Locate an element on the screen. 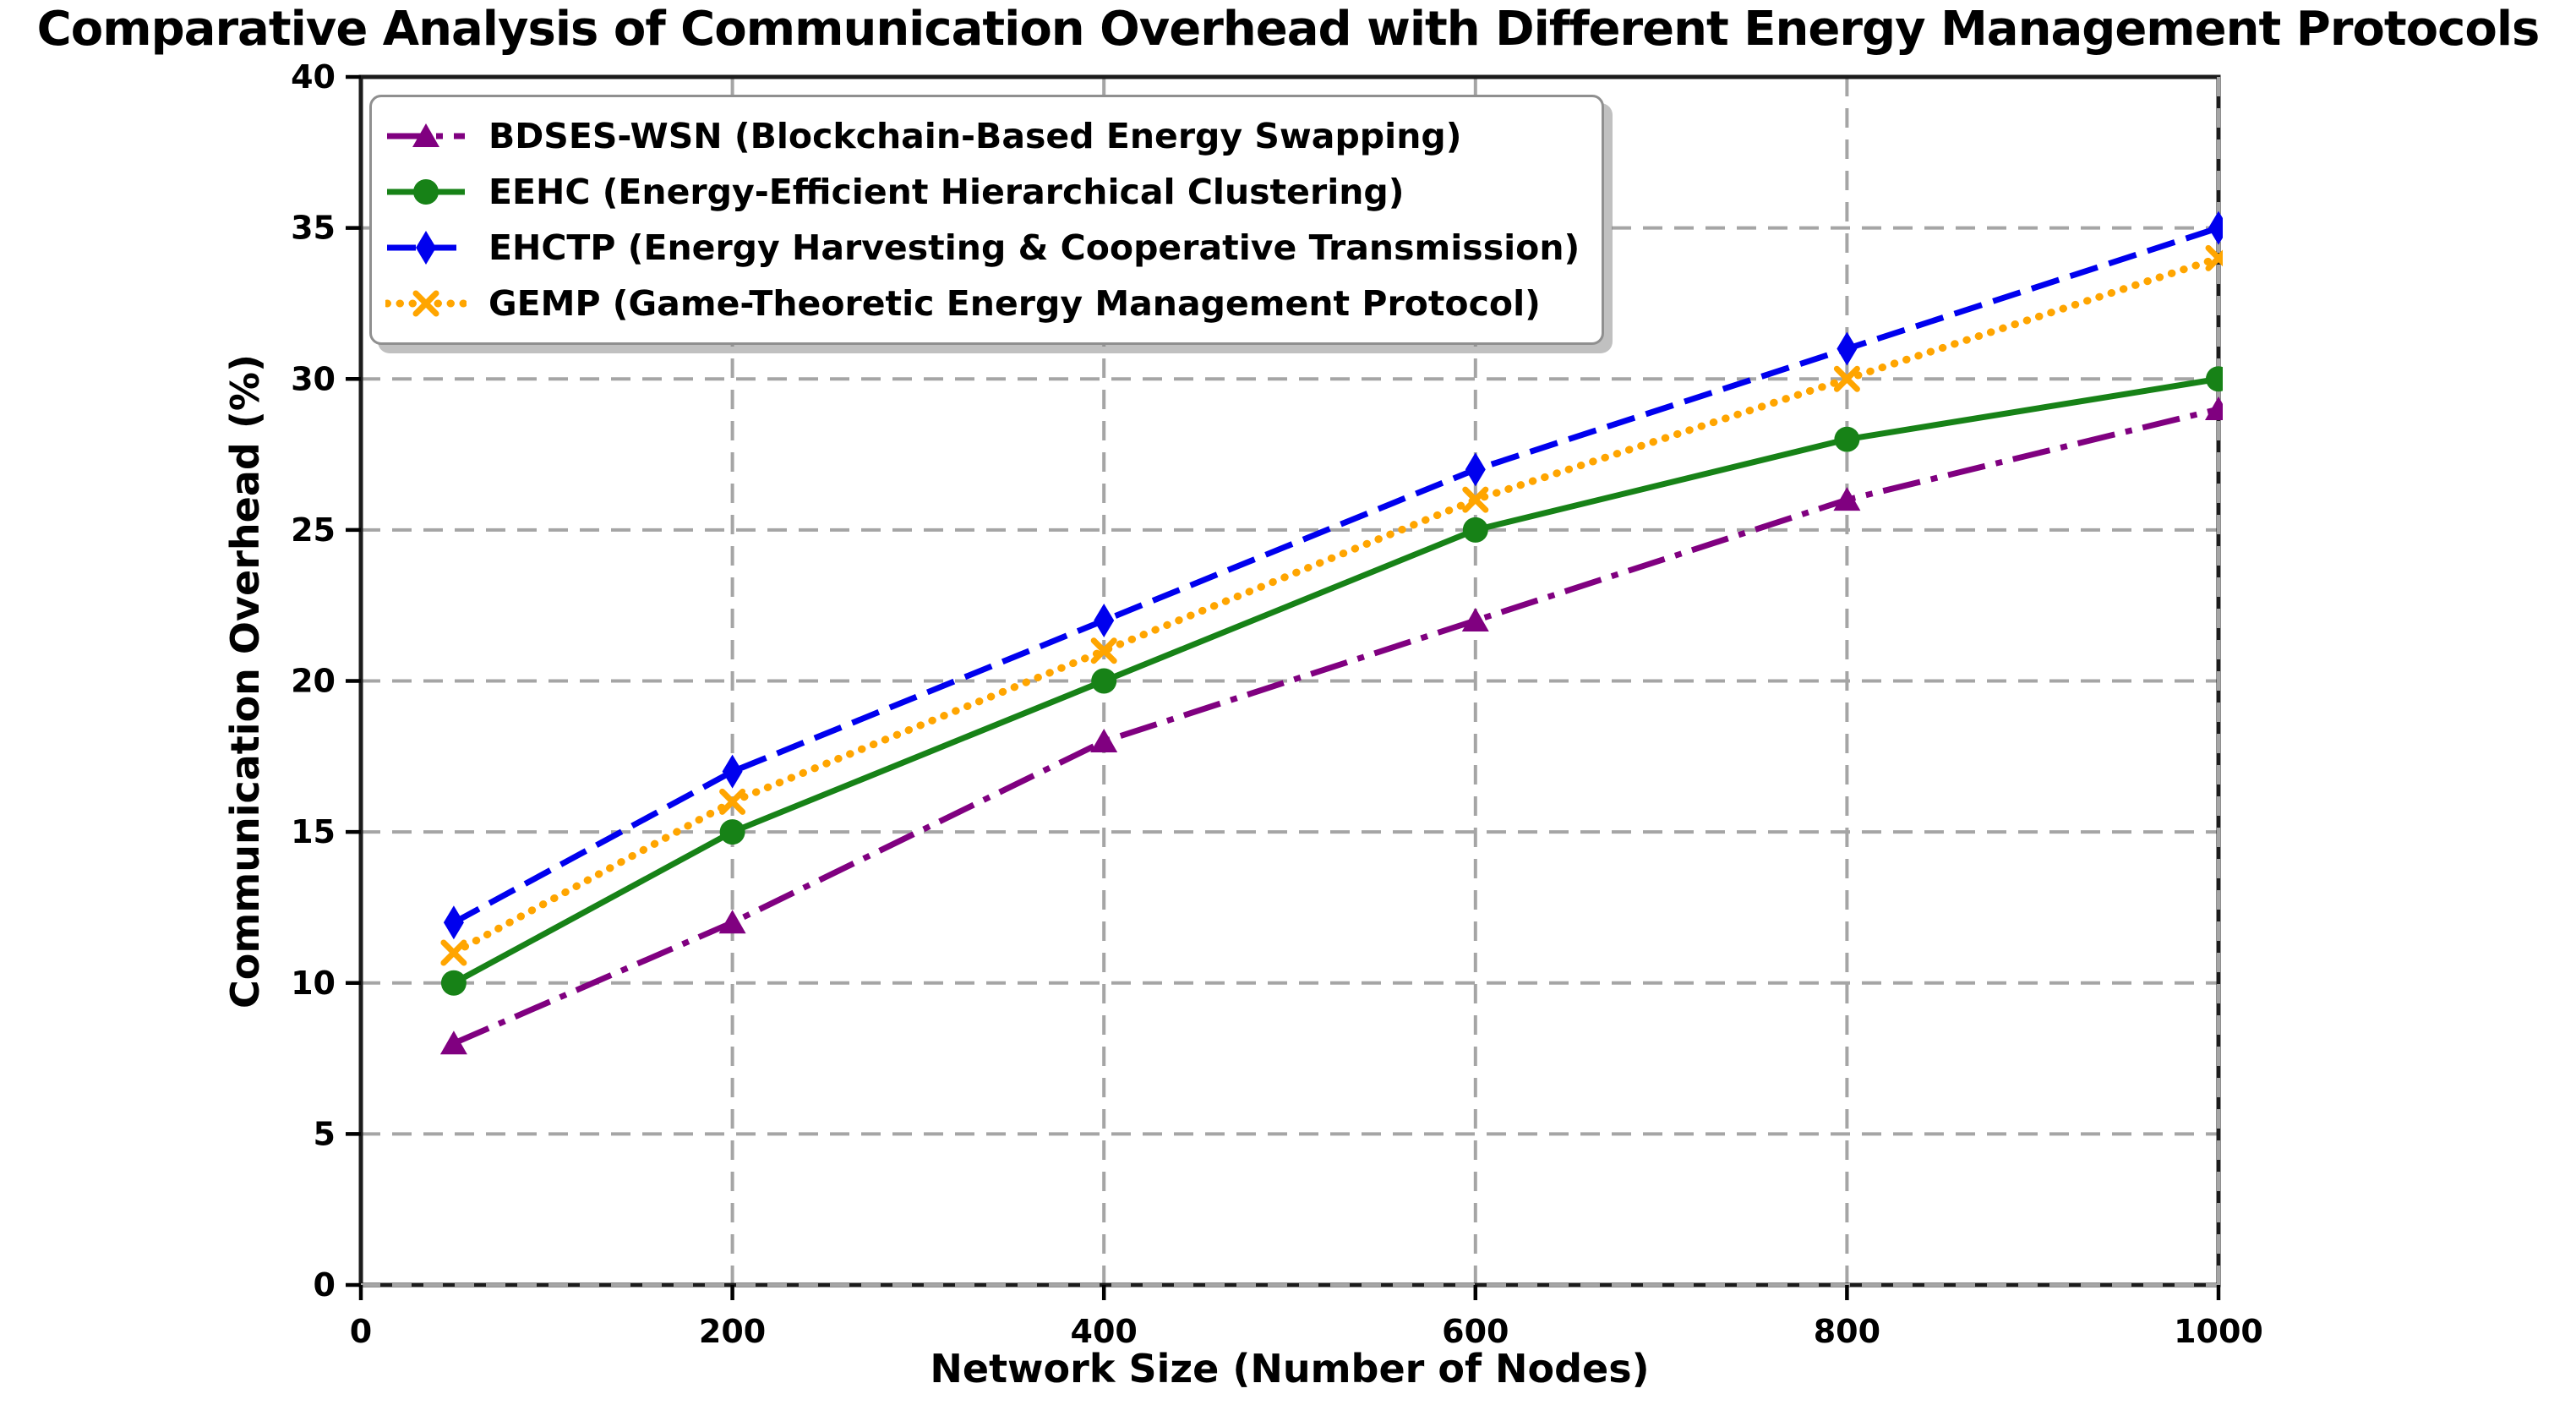 This screenshot has width=2576, height=1405. x-tick-label: 600 is located at coordinates (1475, 1331).